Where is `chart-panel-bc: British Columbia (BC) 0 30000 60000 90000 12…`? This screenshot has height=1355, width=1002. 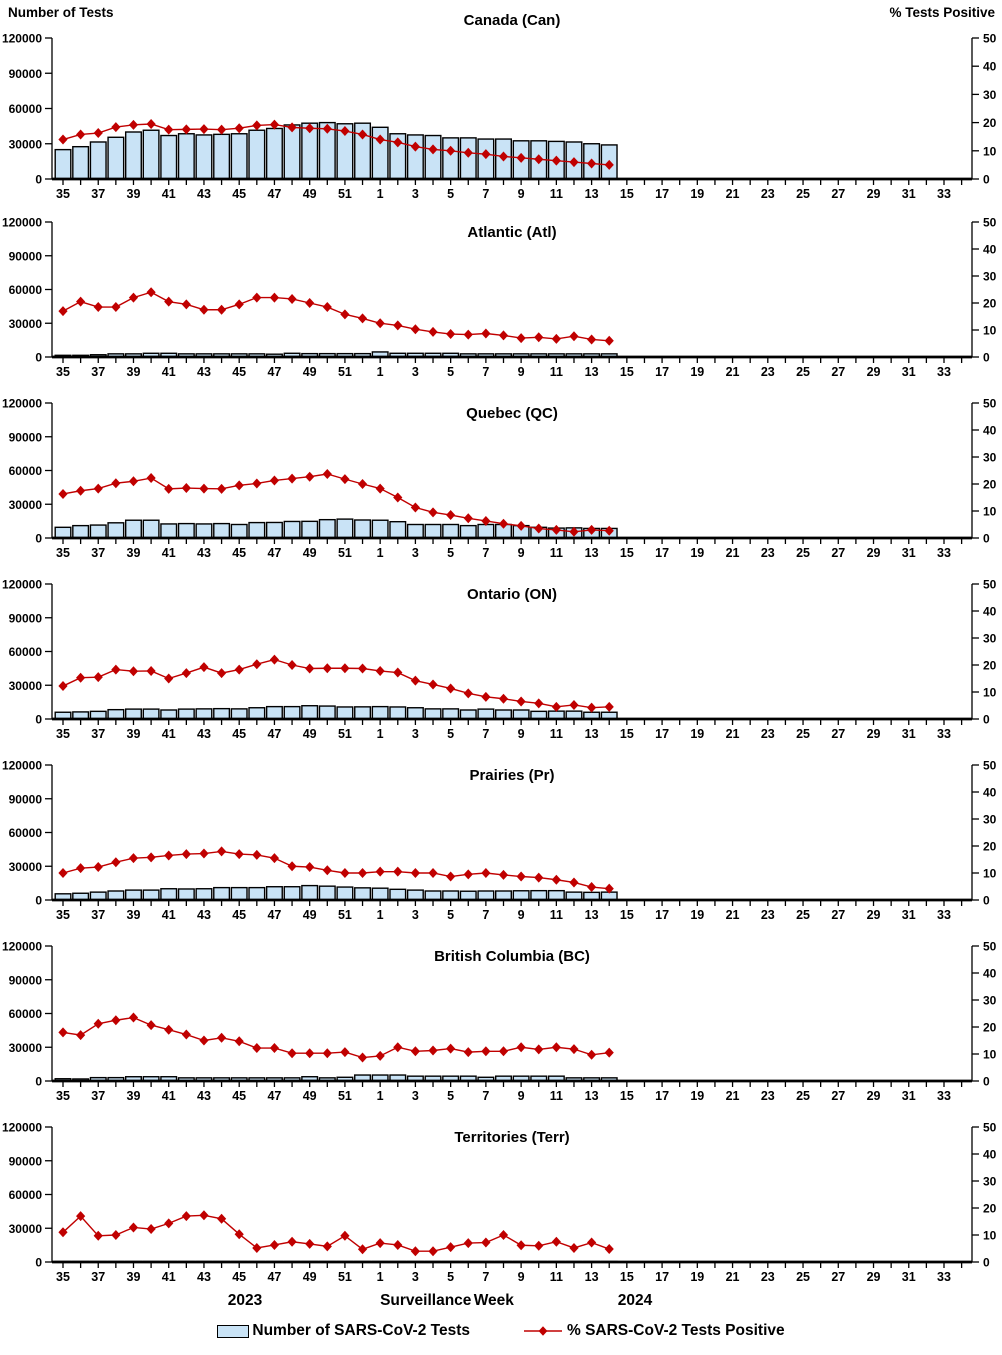 chart-panel-bc: British Columbia (BC) 0 30000 60000 90000 12… is located at coordinates (501, 1014).